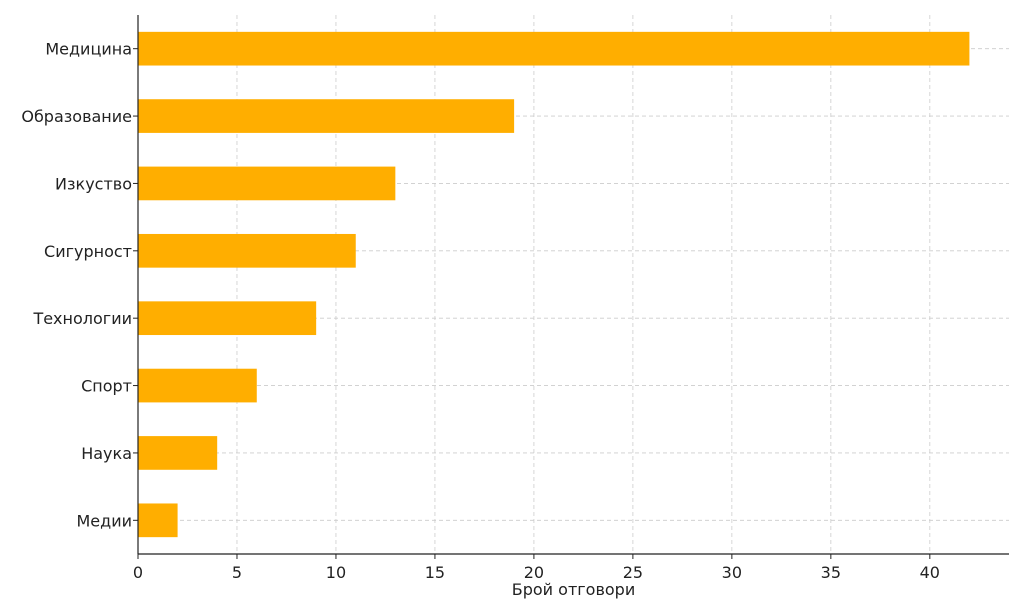  What do you see at coordinates (82, 318) in the screenshot?
I see `y-tick-label: Технологии` at bounding box center [82, 318].